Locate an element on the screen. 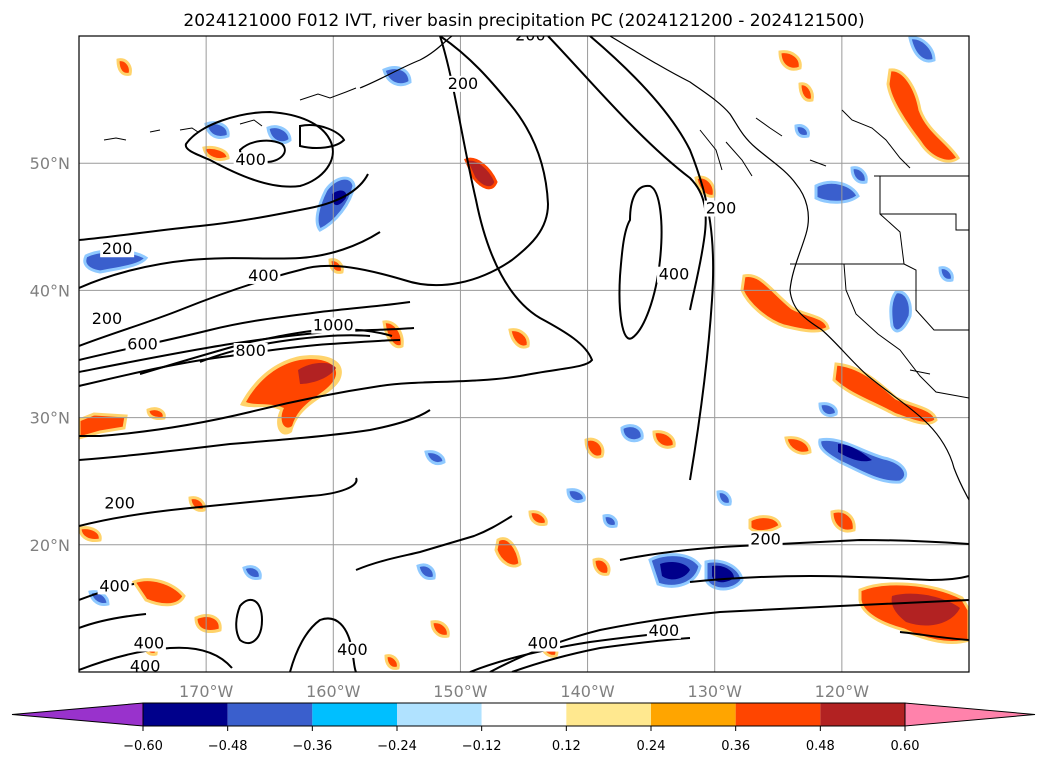  colorbar-tick-label: 0.60 is located at coordinates (905, 746).